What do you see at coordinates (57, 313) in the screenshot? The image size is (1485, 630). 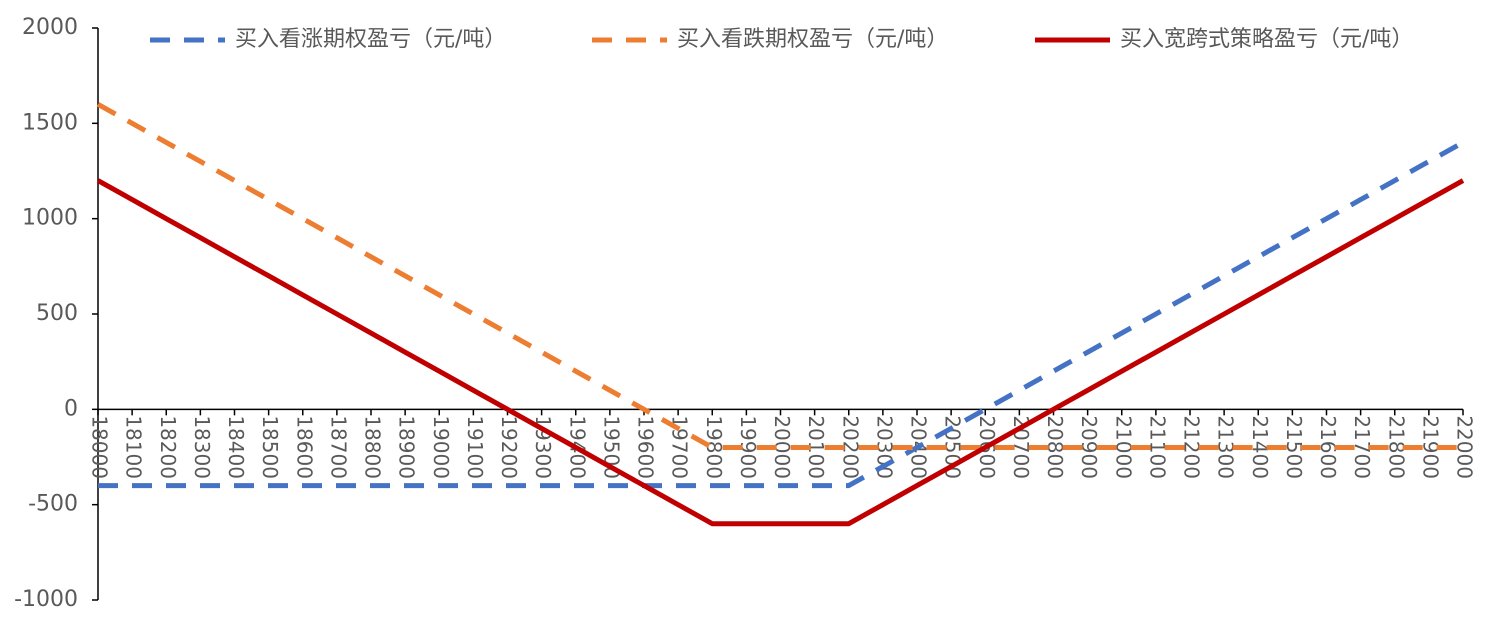 I see `y-tick-label: 500` at bounding box center [57, 313].